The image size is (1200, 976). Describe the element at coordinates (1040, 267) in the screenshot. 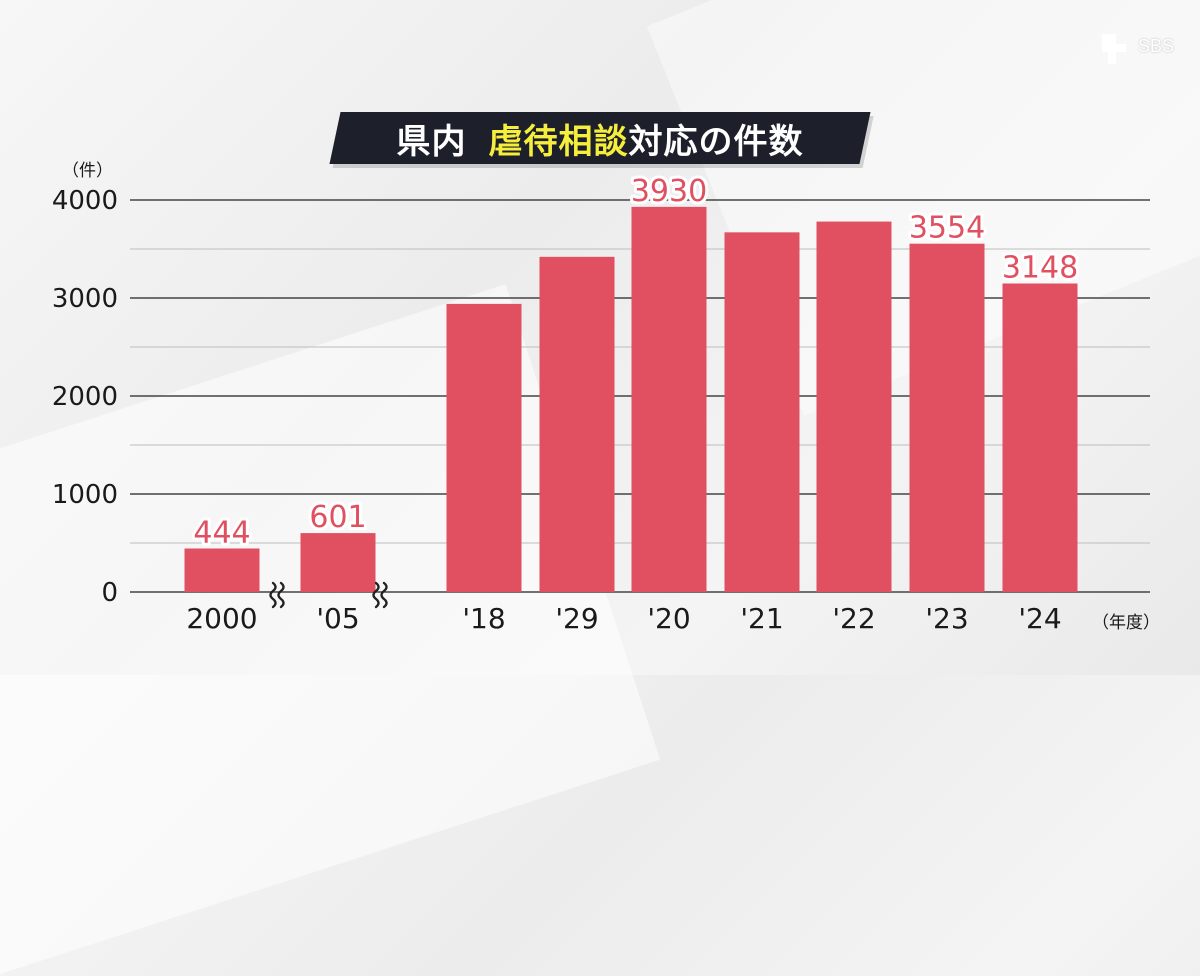

I see `data-label: 3148` at that location.